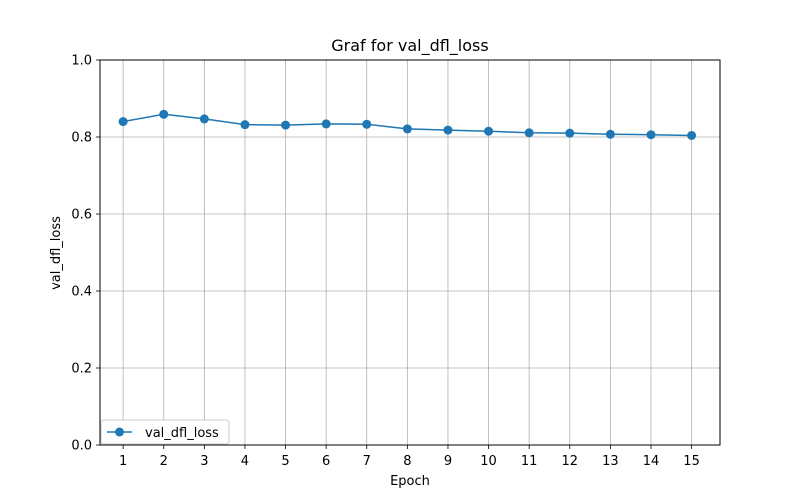  What do you see at coordinates (448, 461) in the screenshot?
I see `x-tick-label: 9` at bounding box center [448, 461].